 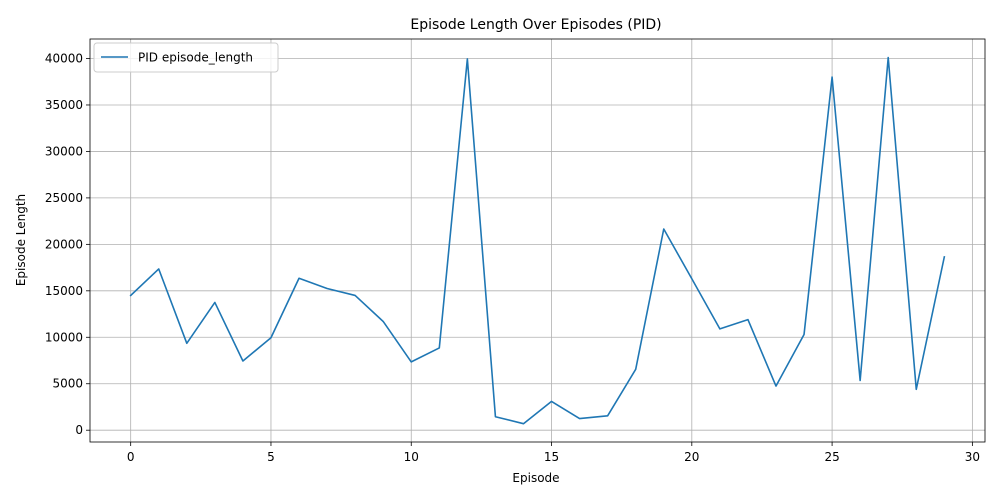 What do you see at coordinates (79, 430) in the screenshot?
I see `y-tick-label: 0` at bounding box center [79, 430].